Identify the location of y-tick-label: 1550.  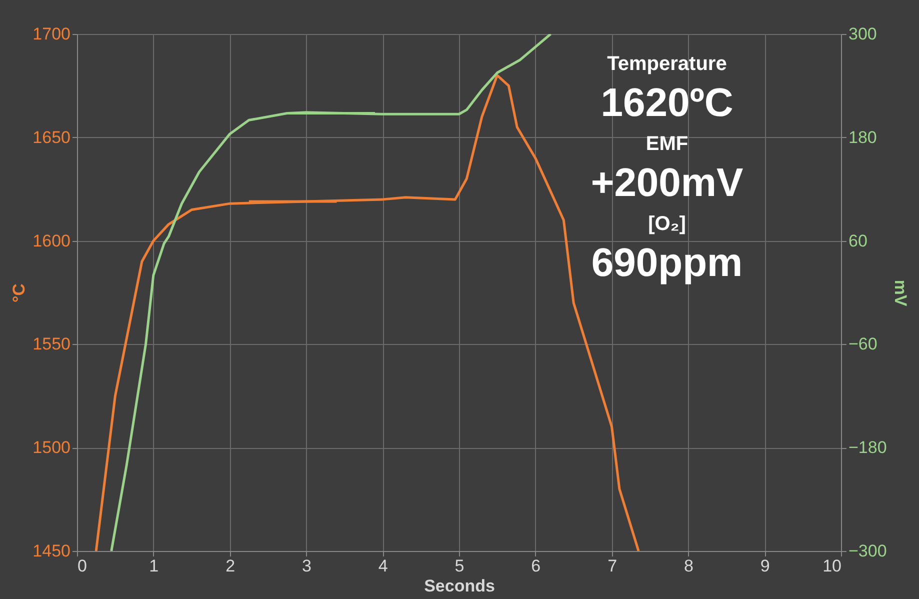
(51, 344).